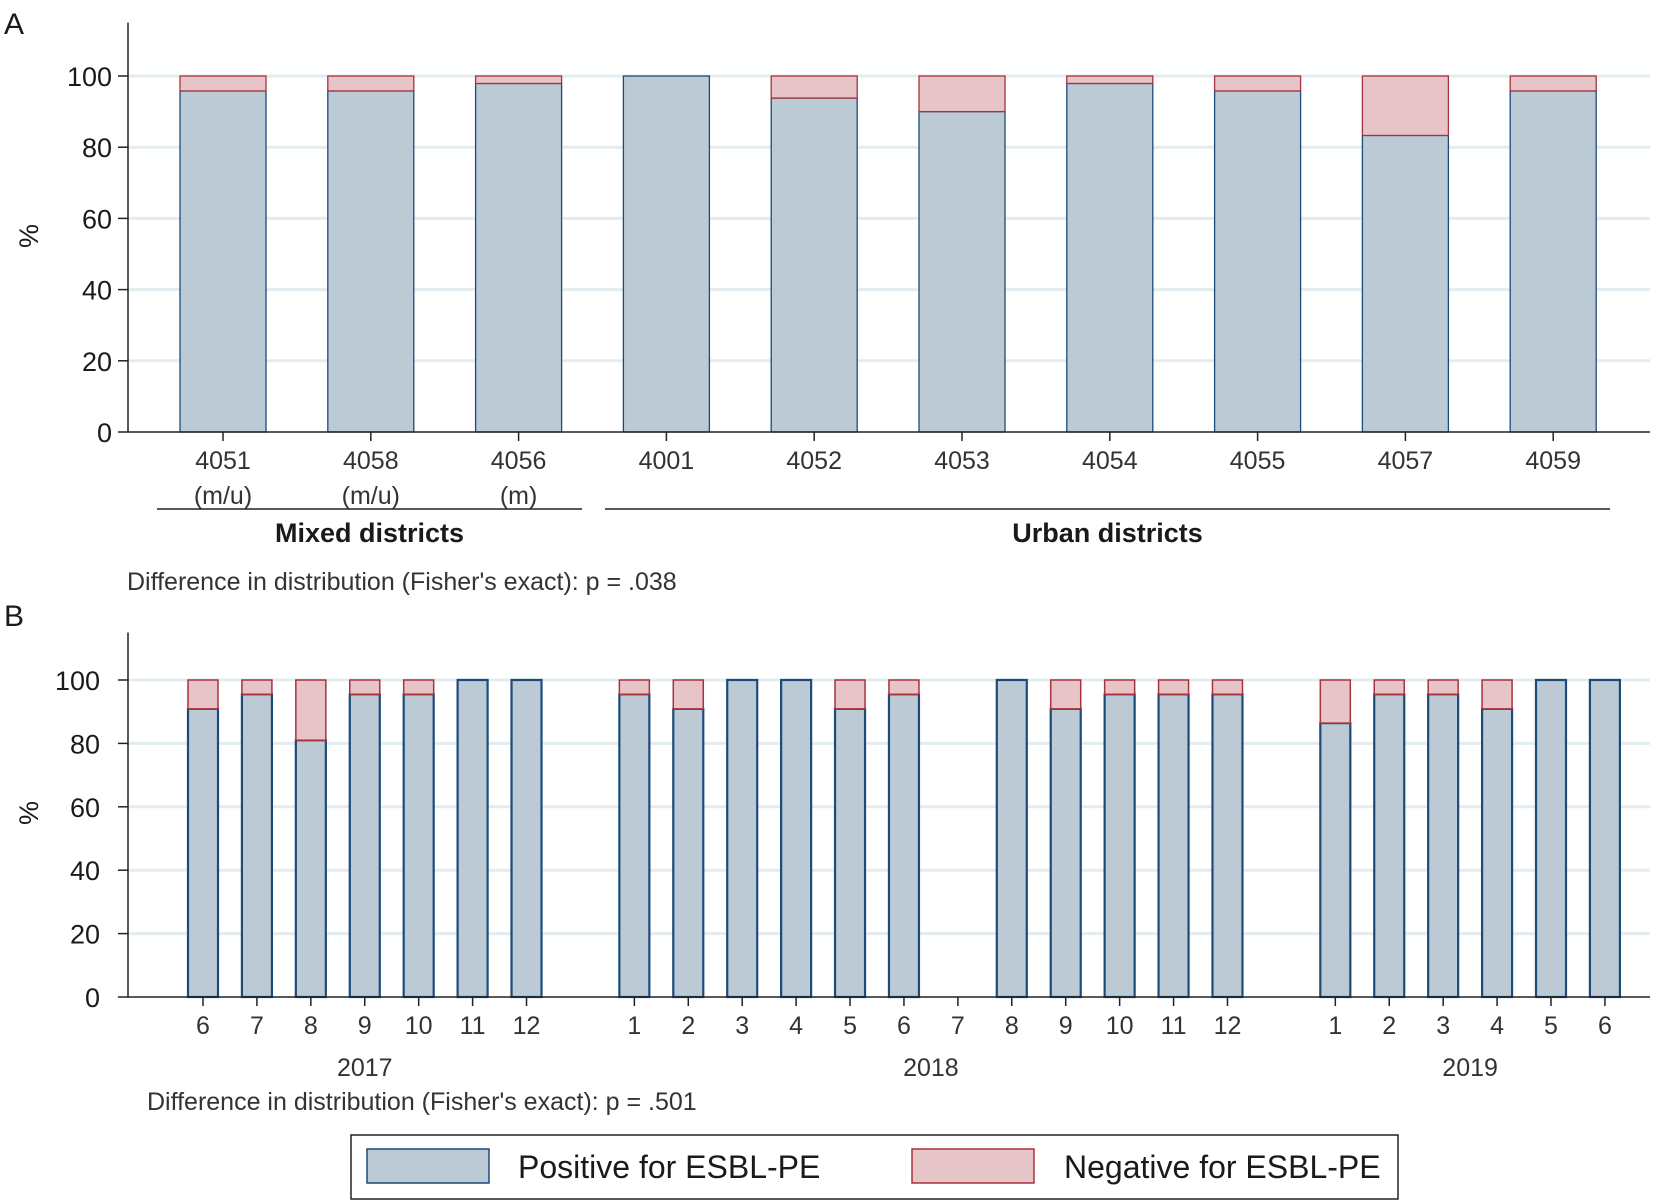  Describe the element at coordinates (1120, 1026) in the screenshot. I see `panel-b-month-label: 10` at that location.